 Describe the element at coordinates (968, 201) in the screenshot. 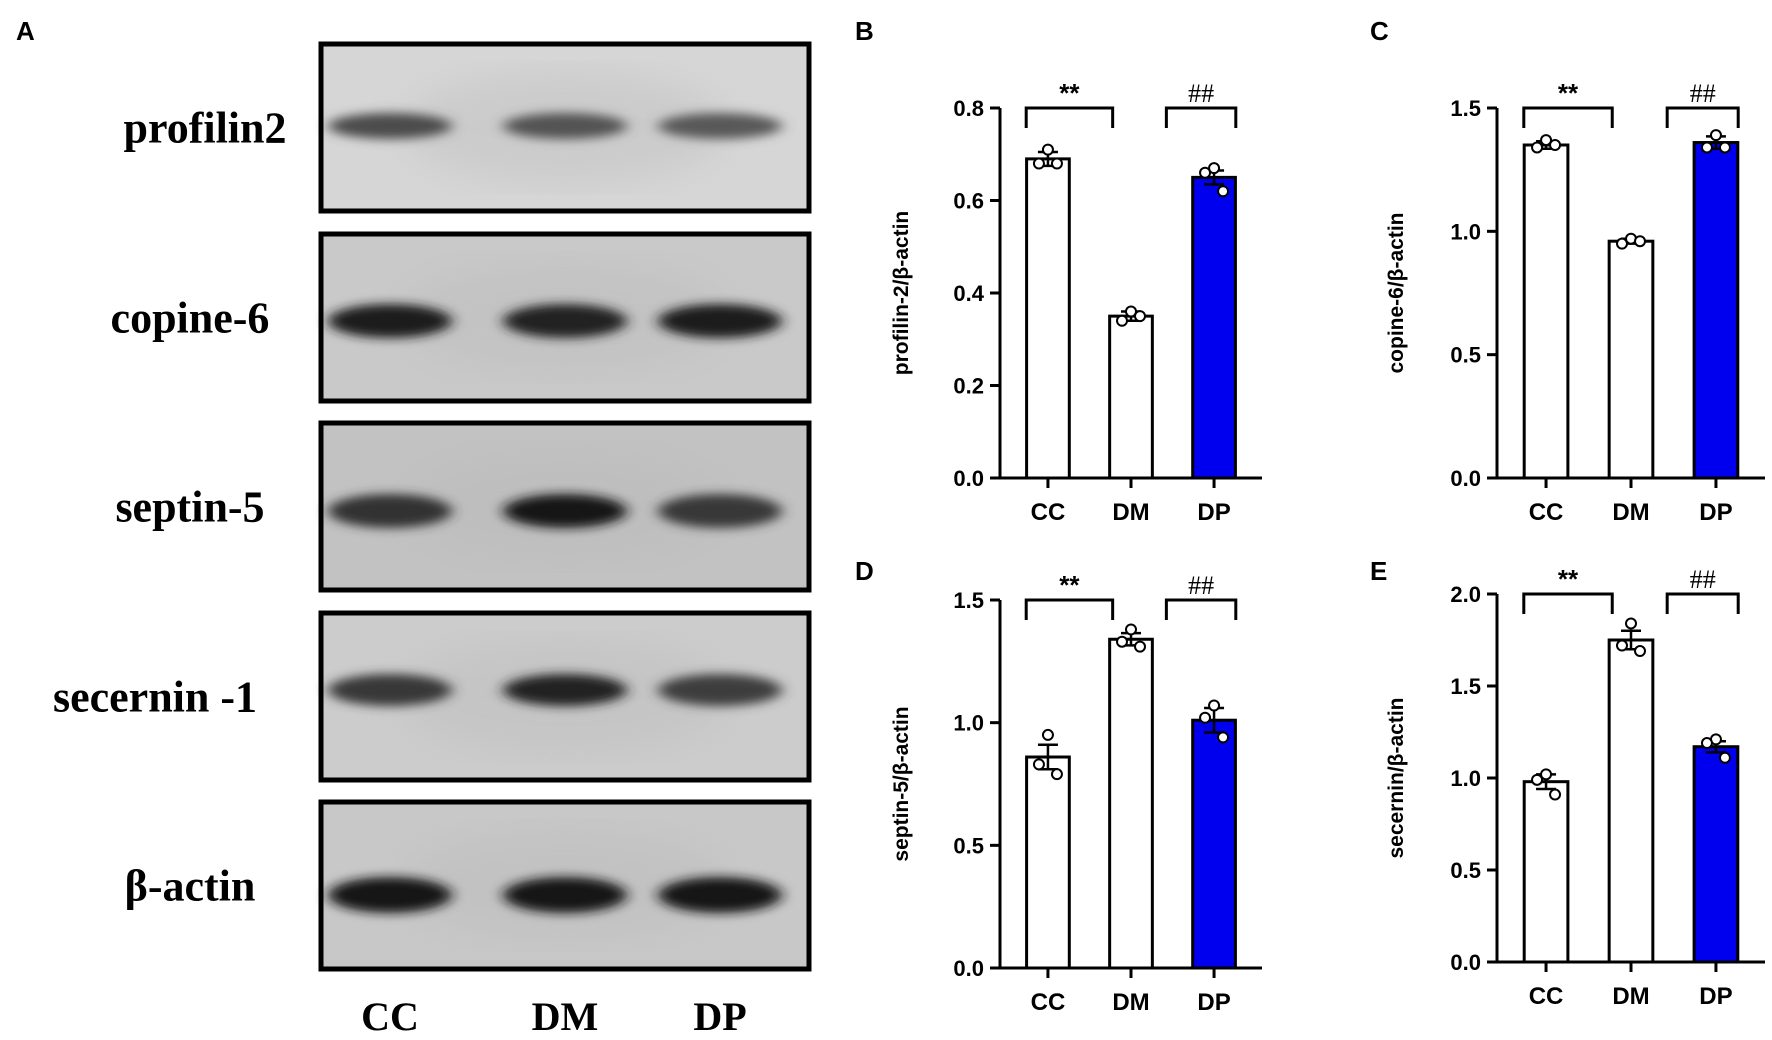

I see `y-tick-label: 0.6` at that location.